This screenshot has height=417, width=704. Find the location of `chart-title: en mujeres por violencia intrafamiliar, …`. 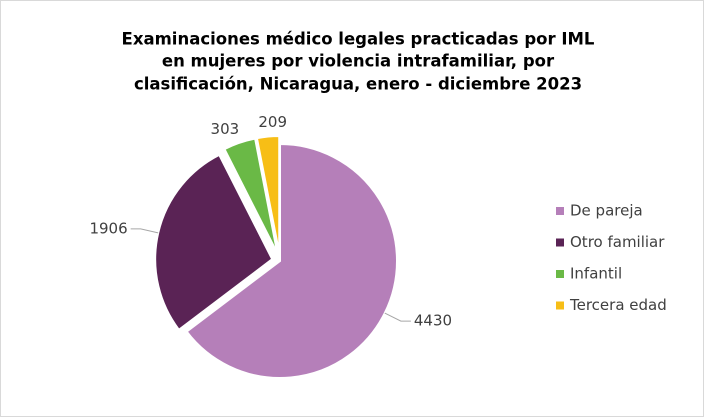

chart-title: en mujeres por violencia intrafamiliar, … is located at coordinates (358, 61).